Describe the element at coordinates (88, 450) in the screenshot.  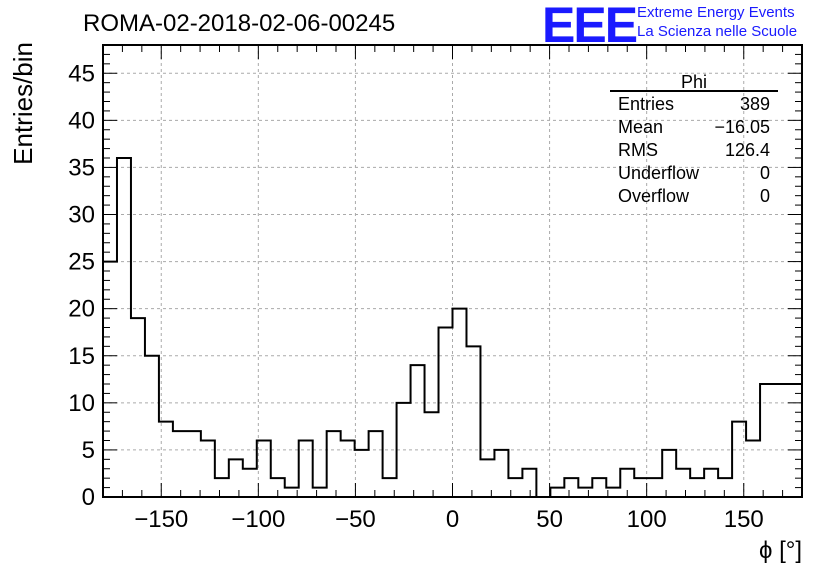
I see `y-tick-label: 5` at that location.